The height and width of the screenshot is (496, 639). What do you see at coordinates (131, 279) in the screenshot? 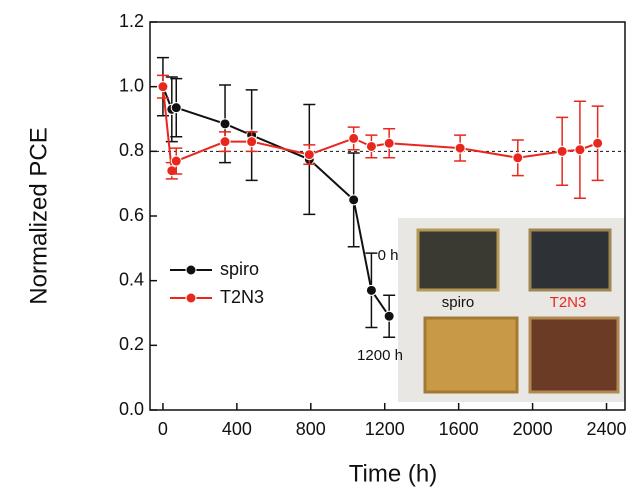
I see `y-tick-label: 0.4` at bounding box center [131, 279].